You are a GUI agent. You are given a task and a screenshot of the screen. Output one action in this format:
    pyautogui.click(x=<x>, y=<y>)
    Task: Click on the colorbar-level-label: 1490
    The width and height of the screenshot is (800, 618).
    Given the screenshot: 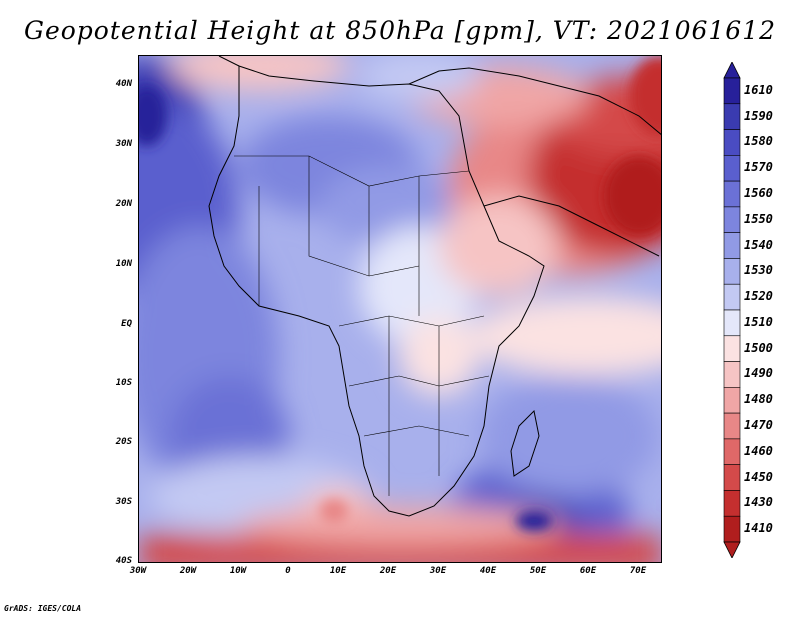 What is the action you would take?
    pyautogui.click(x=758, y=373)
    